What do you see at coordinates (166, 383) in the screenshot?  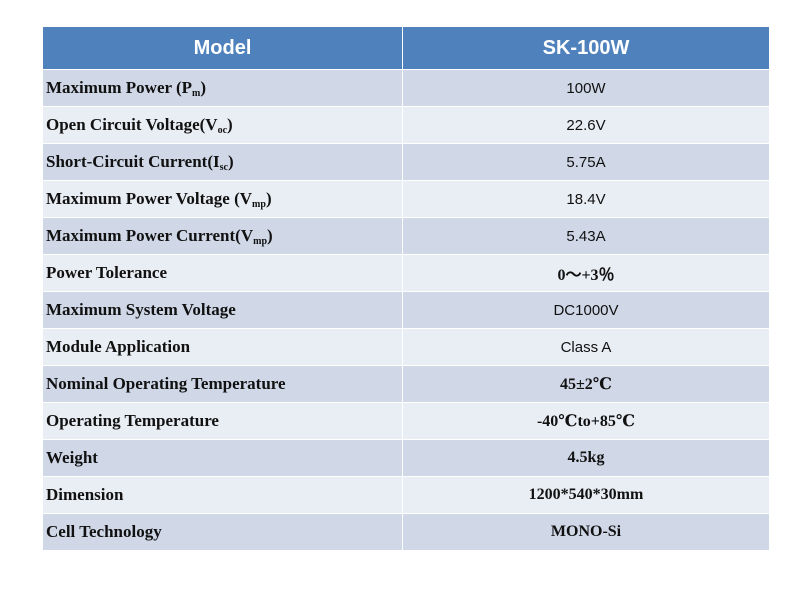 I see `spec-label-text: Nominal Operating Temperature` at bounding box center [166, 383].